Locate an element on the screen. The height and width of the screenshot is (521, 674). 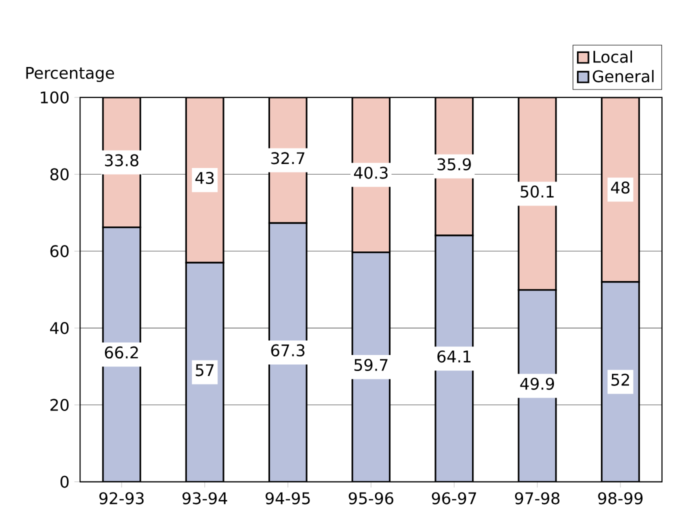
data-label: 66.2 is located at coordinates (121, 352).